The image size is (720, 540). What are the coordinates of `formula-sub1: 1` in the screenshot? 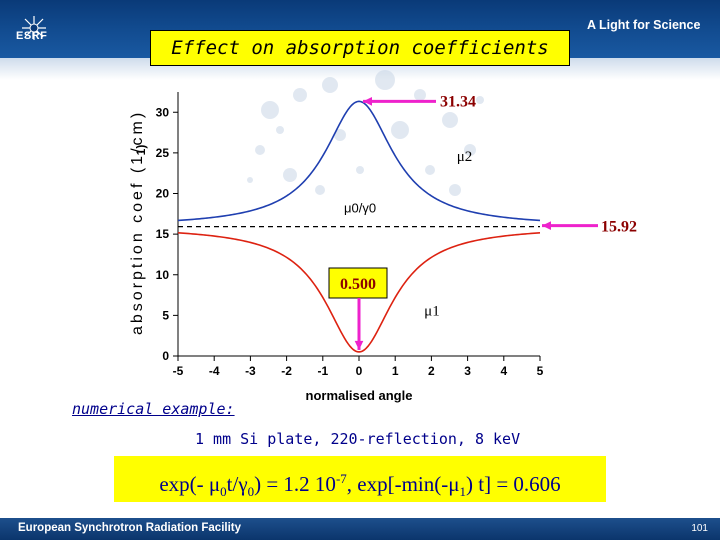 It's located at (463, 492).